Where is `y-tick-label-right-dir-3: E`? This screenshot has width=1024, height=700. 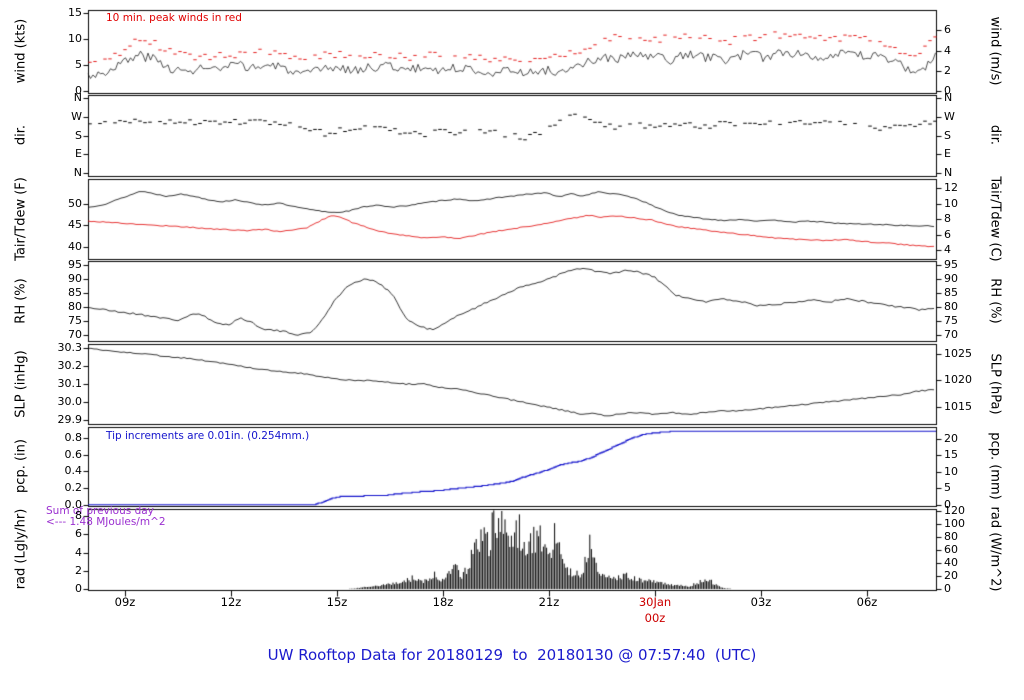 y-tick-label-right-dir-3: E is located at coordinates (947, 153).